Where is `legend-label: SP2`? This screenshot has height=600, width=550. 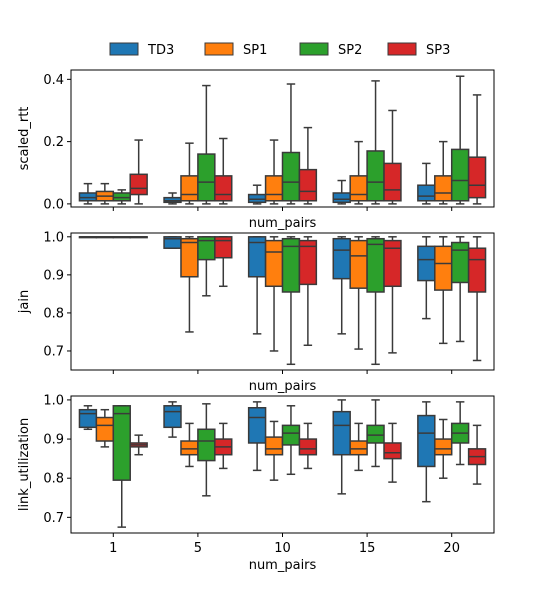 legend-label: SP2 is located at coordinates (350, 50).